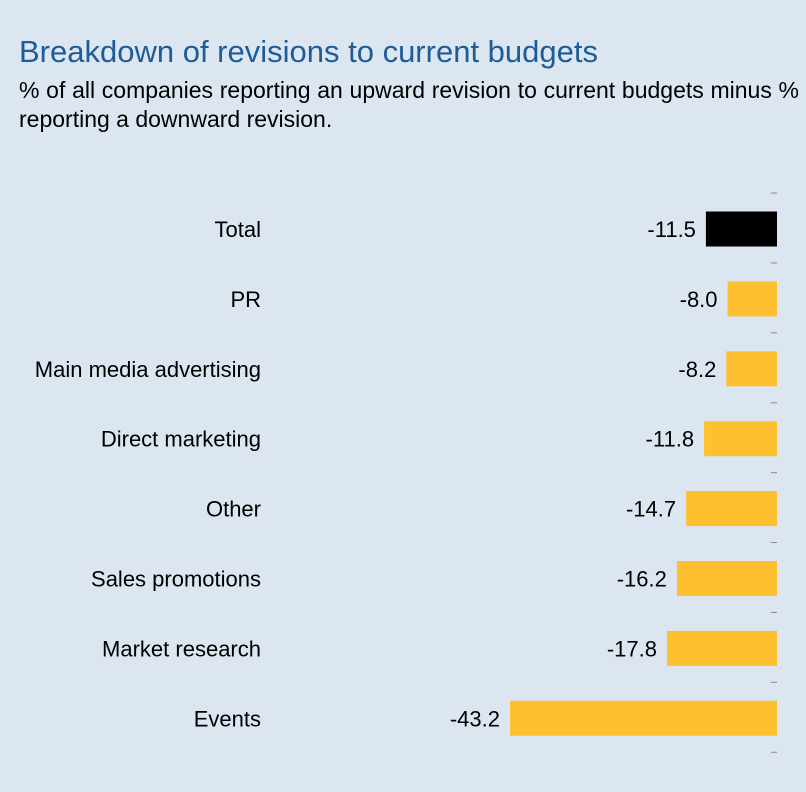 This screenshot has height=792, width=806. What do you see at coordinates (475, 718) in the screenshot?
I see `value-label: -43.2` at bounding box center [475, 718].